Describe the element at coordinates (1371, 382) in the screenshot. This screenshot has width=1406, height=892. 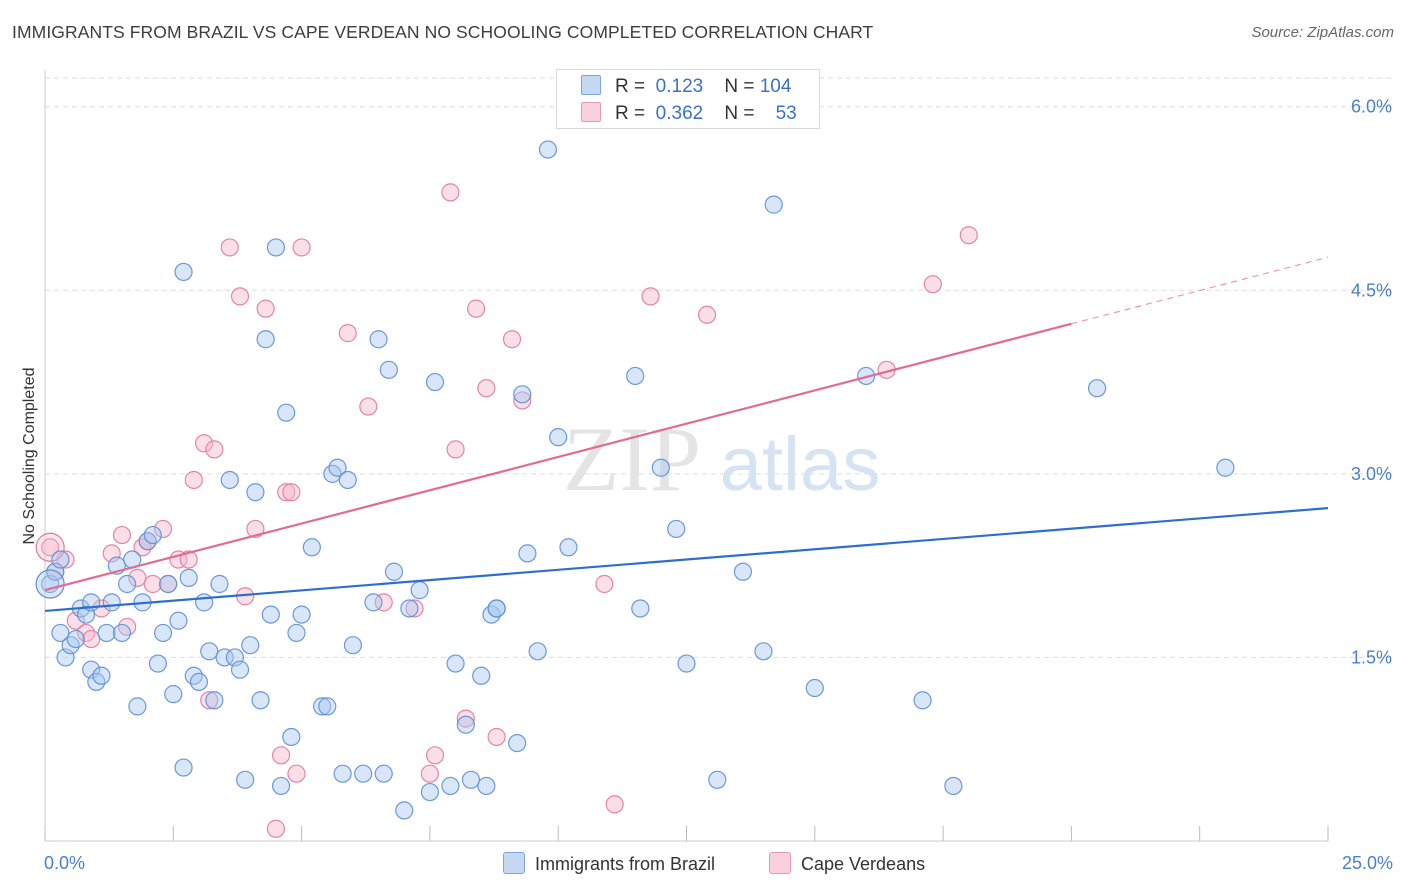
I see `y-tick-labels: 1.5% 3.0% 4.5% 6.0%` at that location.